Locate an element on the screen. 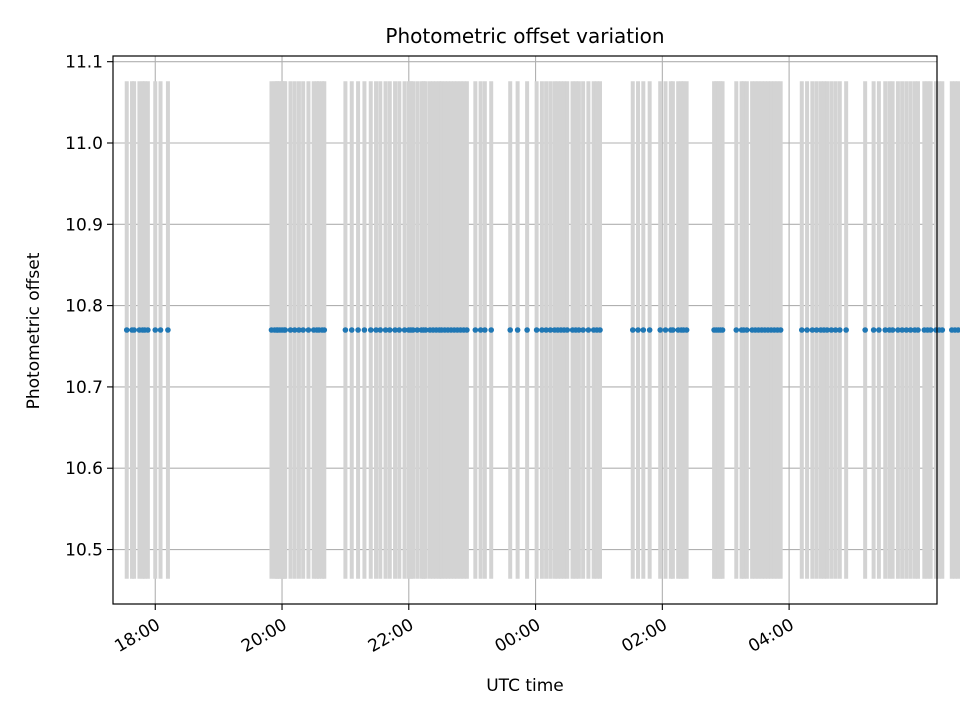 This screenshot has height=720, width=960. chart-title: Photometric offset variation is located at coordinates (524, 36).